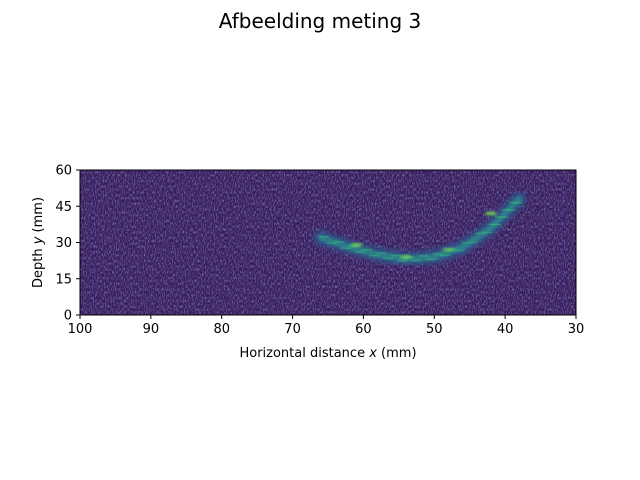 The height and width of the screenshot is (480, 640). I want to click on y-tick-label: 15, so click(63, 279).